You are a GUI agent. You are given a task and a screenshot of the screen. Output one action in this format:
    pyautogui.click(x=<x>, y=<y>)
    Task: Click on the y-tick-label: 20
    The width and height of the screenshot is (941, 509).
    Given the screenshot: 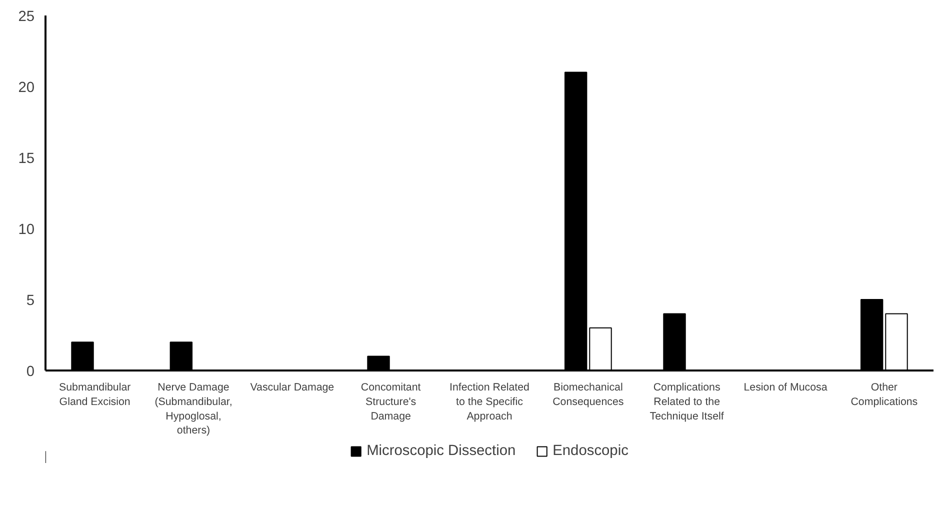 What is the action you would take?
    pyautogui.click(x=26, y=88)
    